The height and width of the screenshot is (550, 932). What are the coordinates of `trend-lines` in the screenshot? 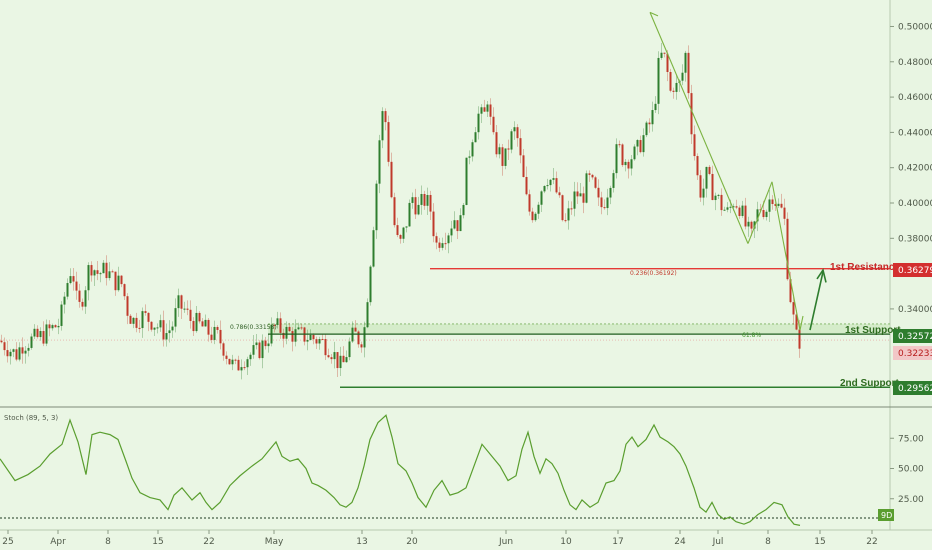 It's located at (738, 171).